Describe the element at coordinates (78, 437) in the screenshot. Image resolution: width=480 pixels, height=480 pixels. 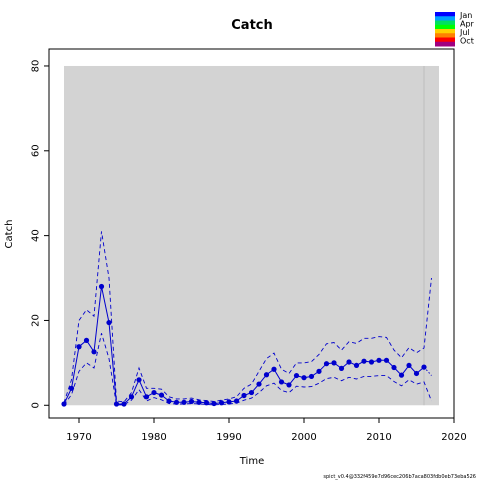
I see `x-tick-label: 1970` at that location.